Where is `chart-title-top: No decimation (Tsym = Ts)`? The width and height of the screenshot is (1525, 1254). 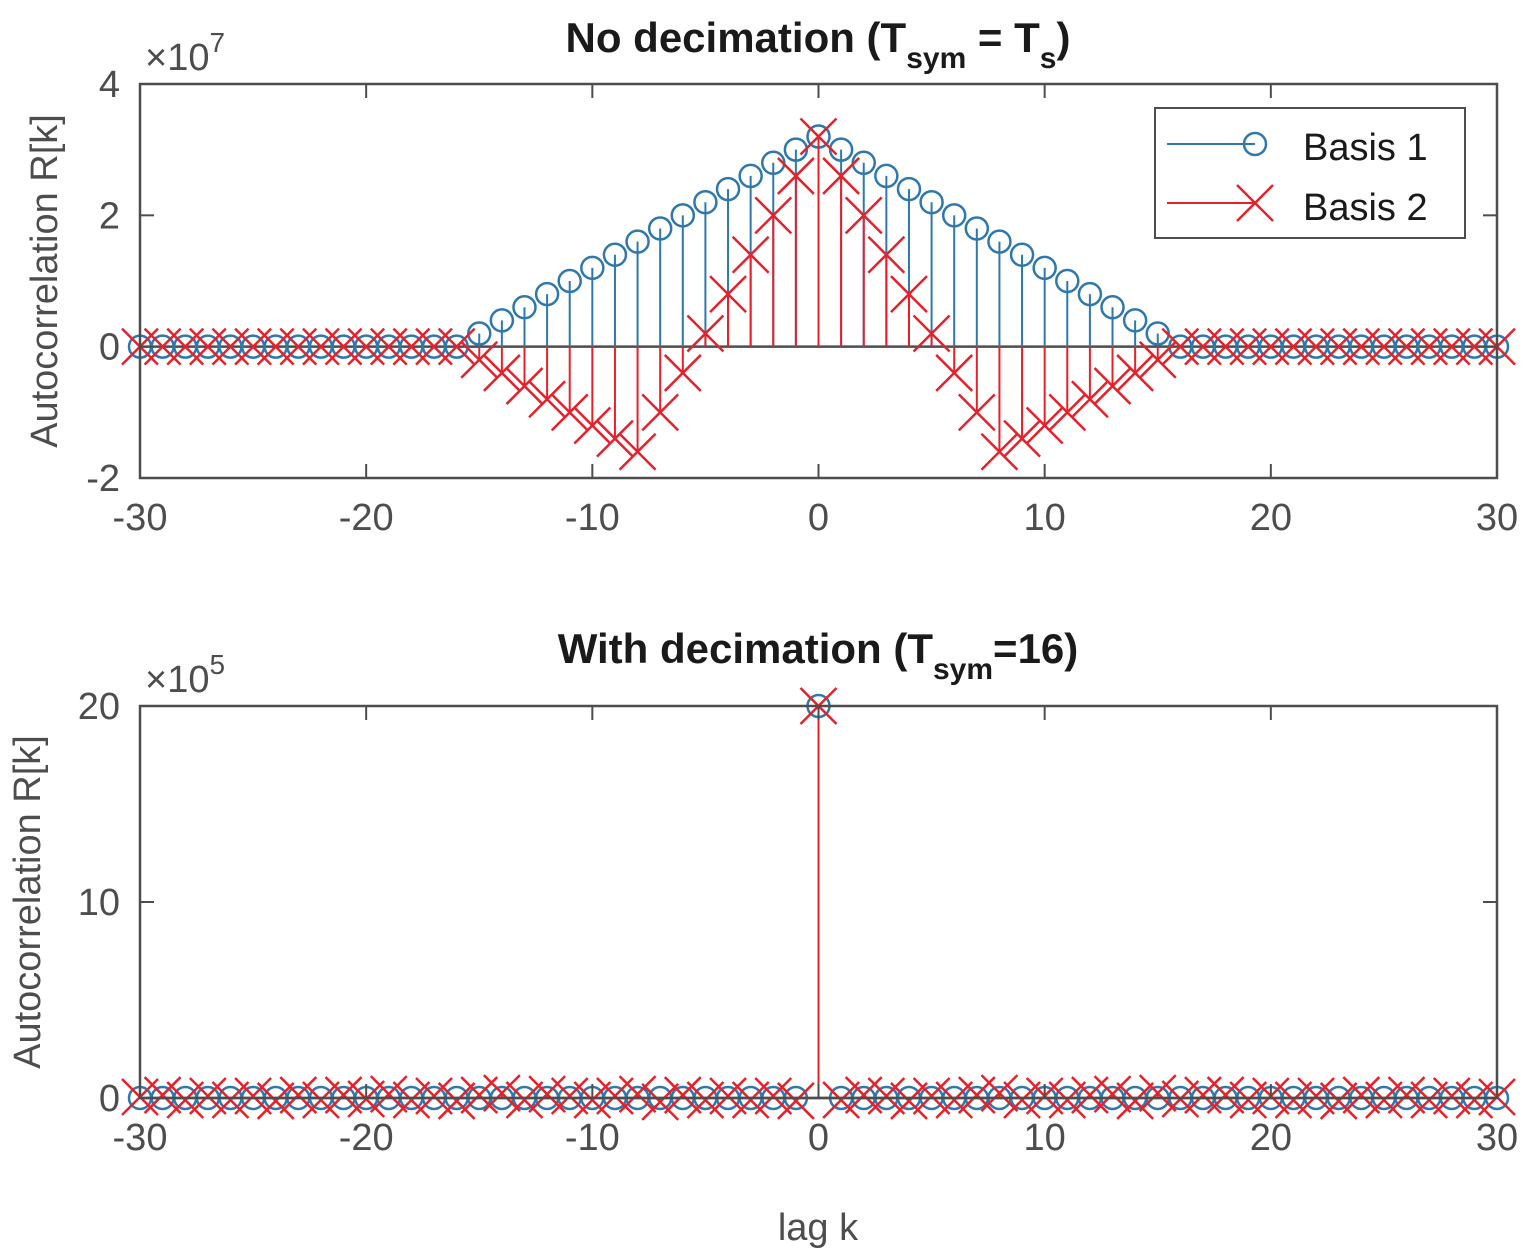
chart-title-top: No decimation (Tsym = Ts) is located at coordinates (818, 44).